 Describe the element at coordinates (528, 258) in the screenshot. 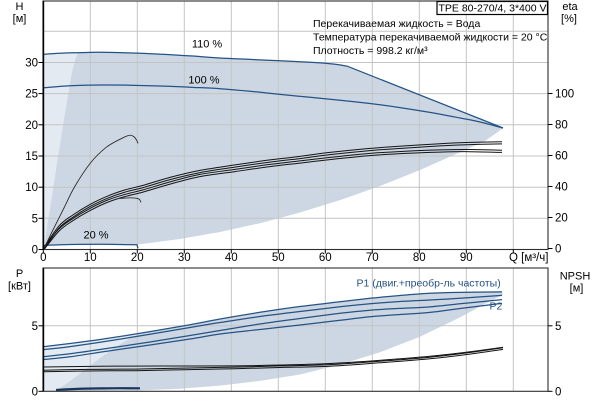

I see `svg-text: Q [м³/ч]` at that location.